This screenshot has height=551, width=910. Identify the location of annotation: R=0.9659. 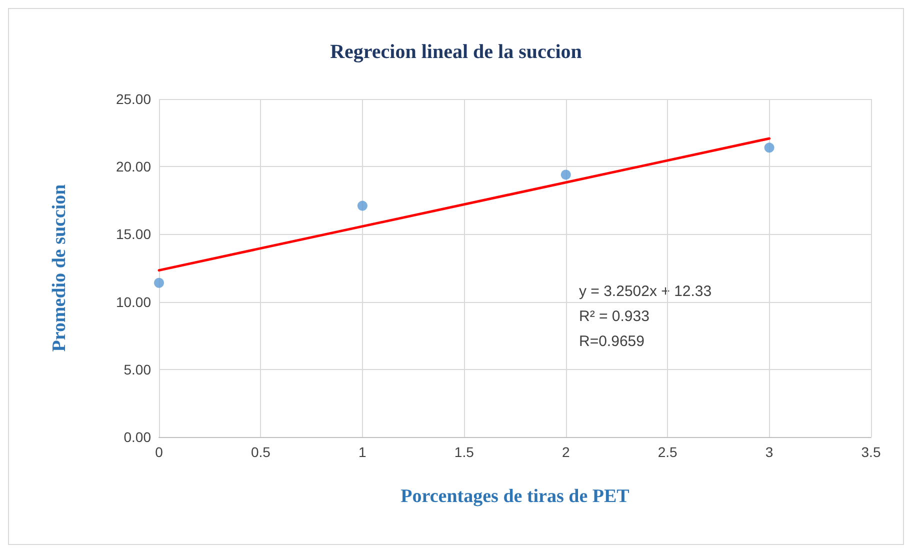
(611, 341).